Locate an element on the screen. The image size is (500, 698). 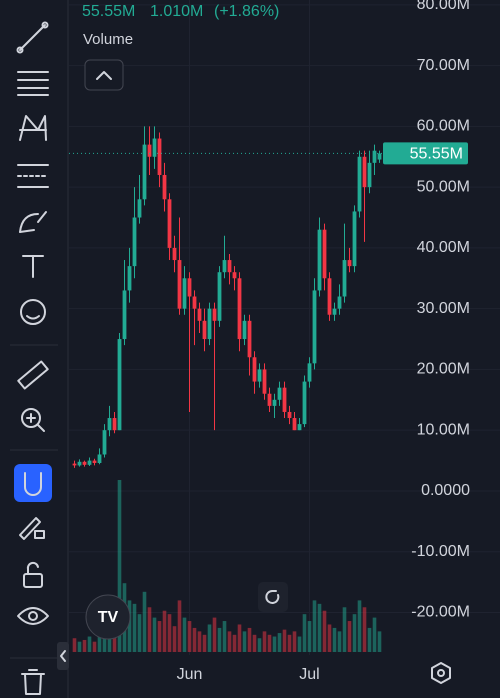
y-tick-label: 60.00M is located at coordinates (443, 126).